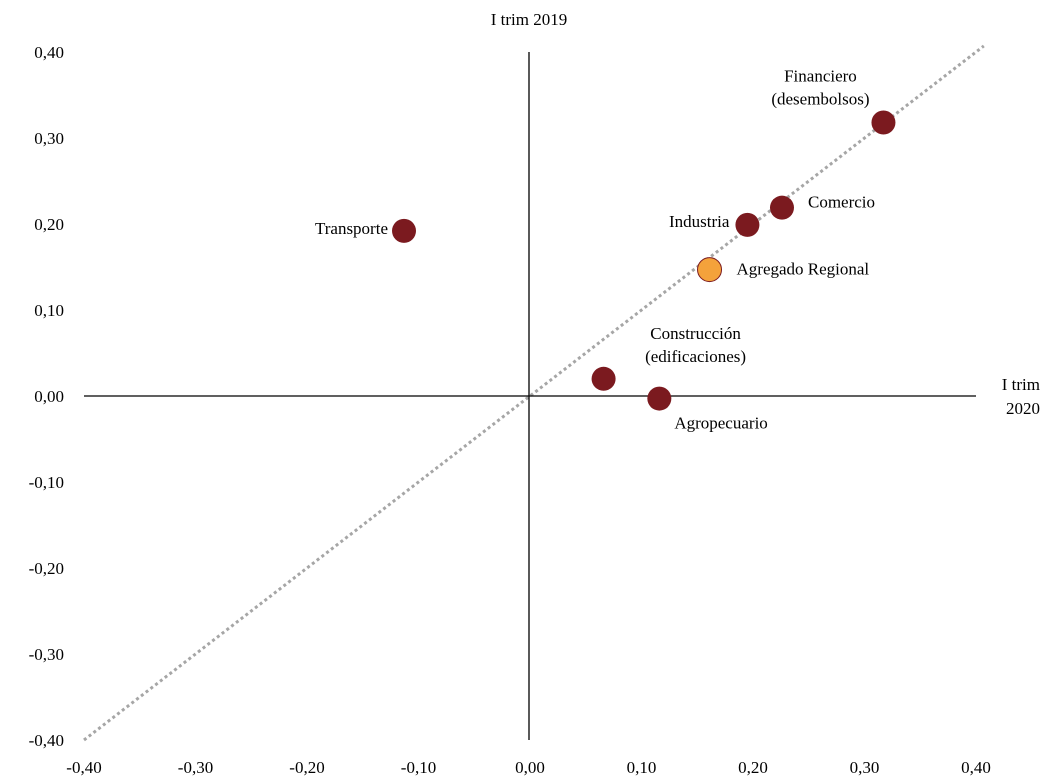 Image resolution: width=1043 pixels, height=776 pixels. What do you see at coordinates (659, 398) in the screenshot?
I see `point-agropecuario` at bounding box center [659, 398].